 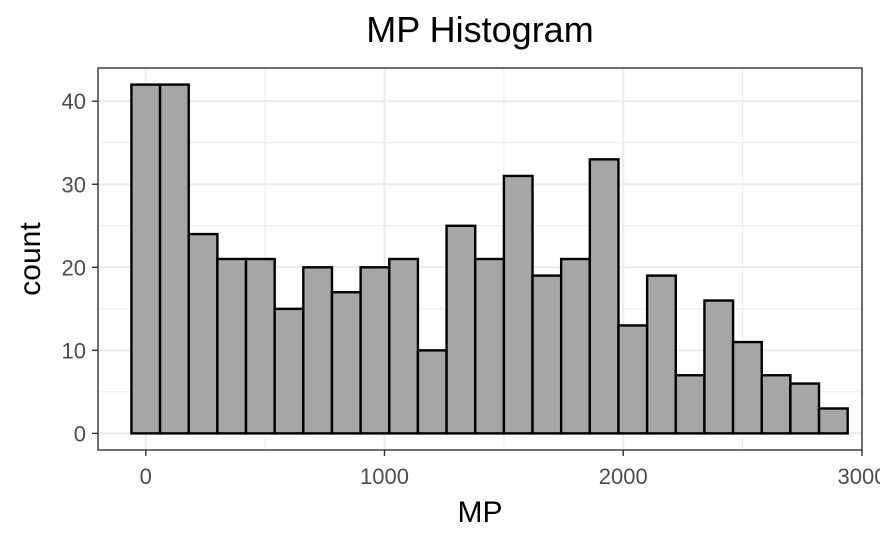 What do you see at coordinates (623, 476) in the screenshot?
I see `x-tick-label: 2000` at bounding box center [623, 476].